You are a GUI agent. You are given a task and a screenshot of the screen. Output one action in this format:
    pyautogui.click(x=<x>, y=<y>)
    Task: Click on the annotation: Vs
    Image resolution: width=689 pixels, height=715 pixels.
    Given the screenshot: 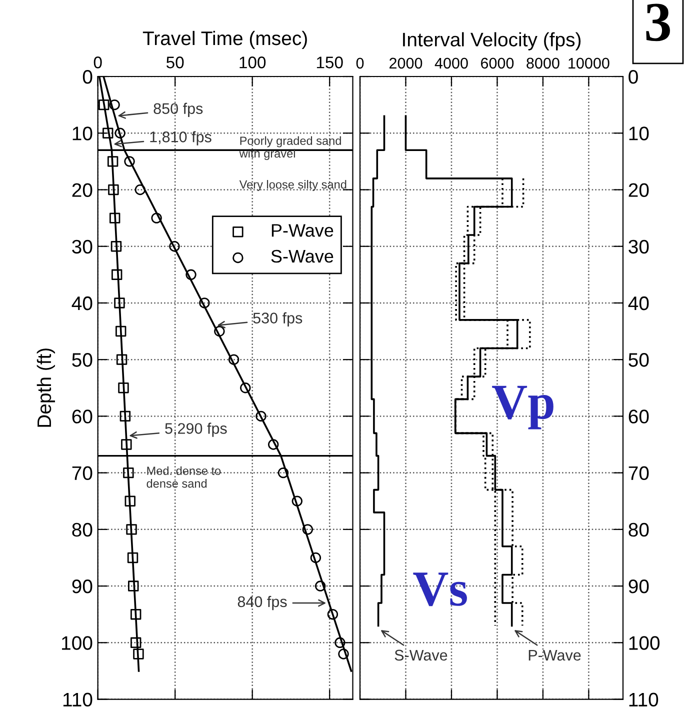 What is the action you would take?
    pyautogui.click(x=440, y=589)
    